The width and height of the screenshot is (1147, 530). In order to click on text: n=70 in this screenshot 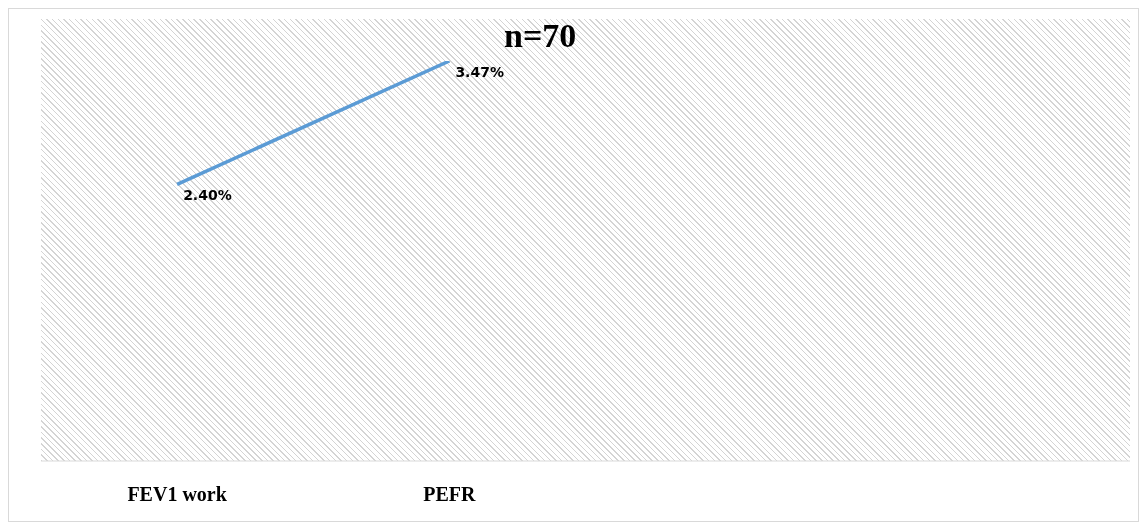, I will do `click(540, 36)`.